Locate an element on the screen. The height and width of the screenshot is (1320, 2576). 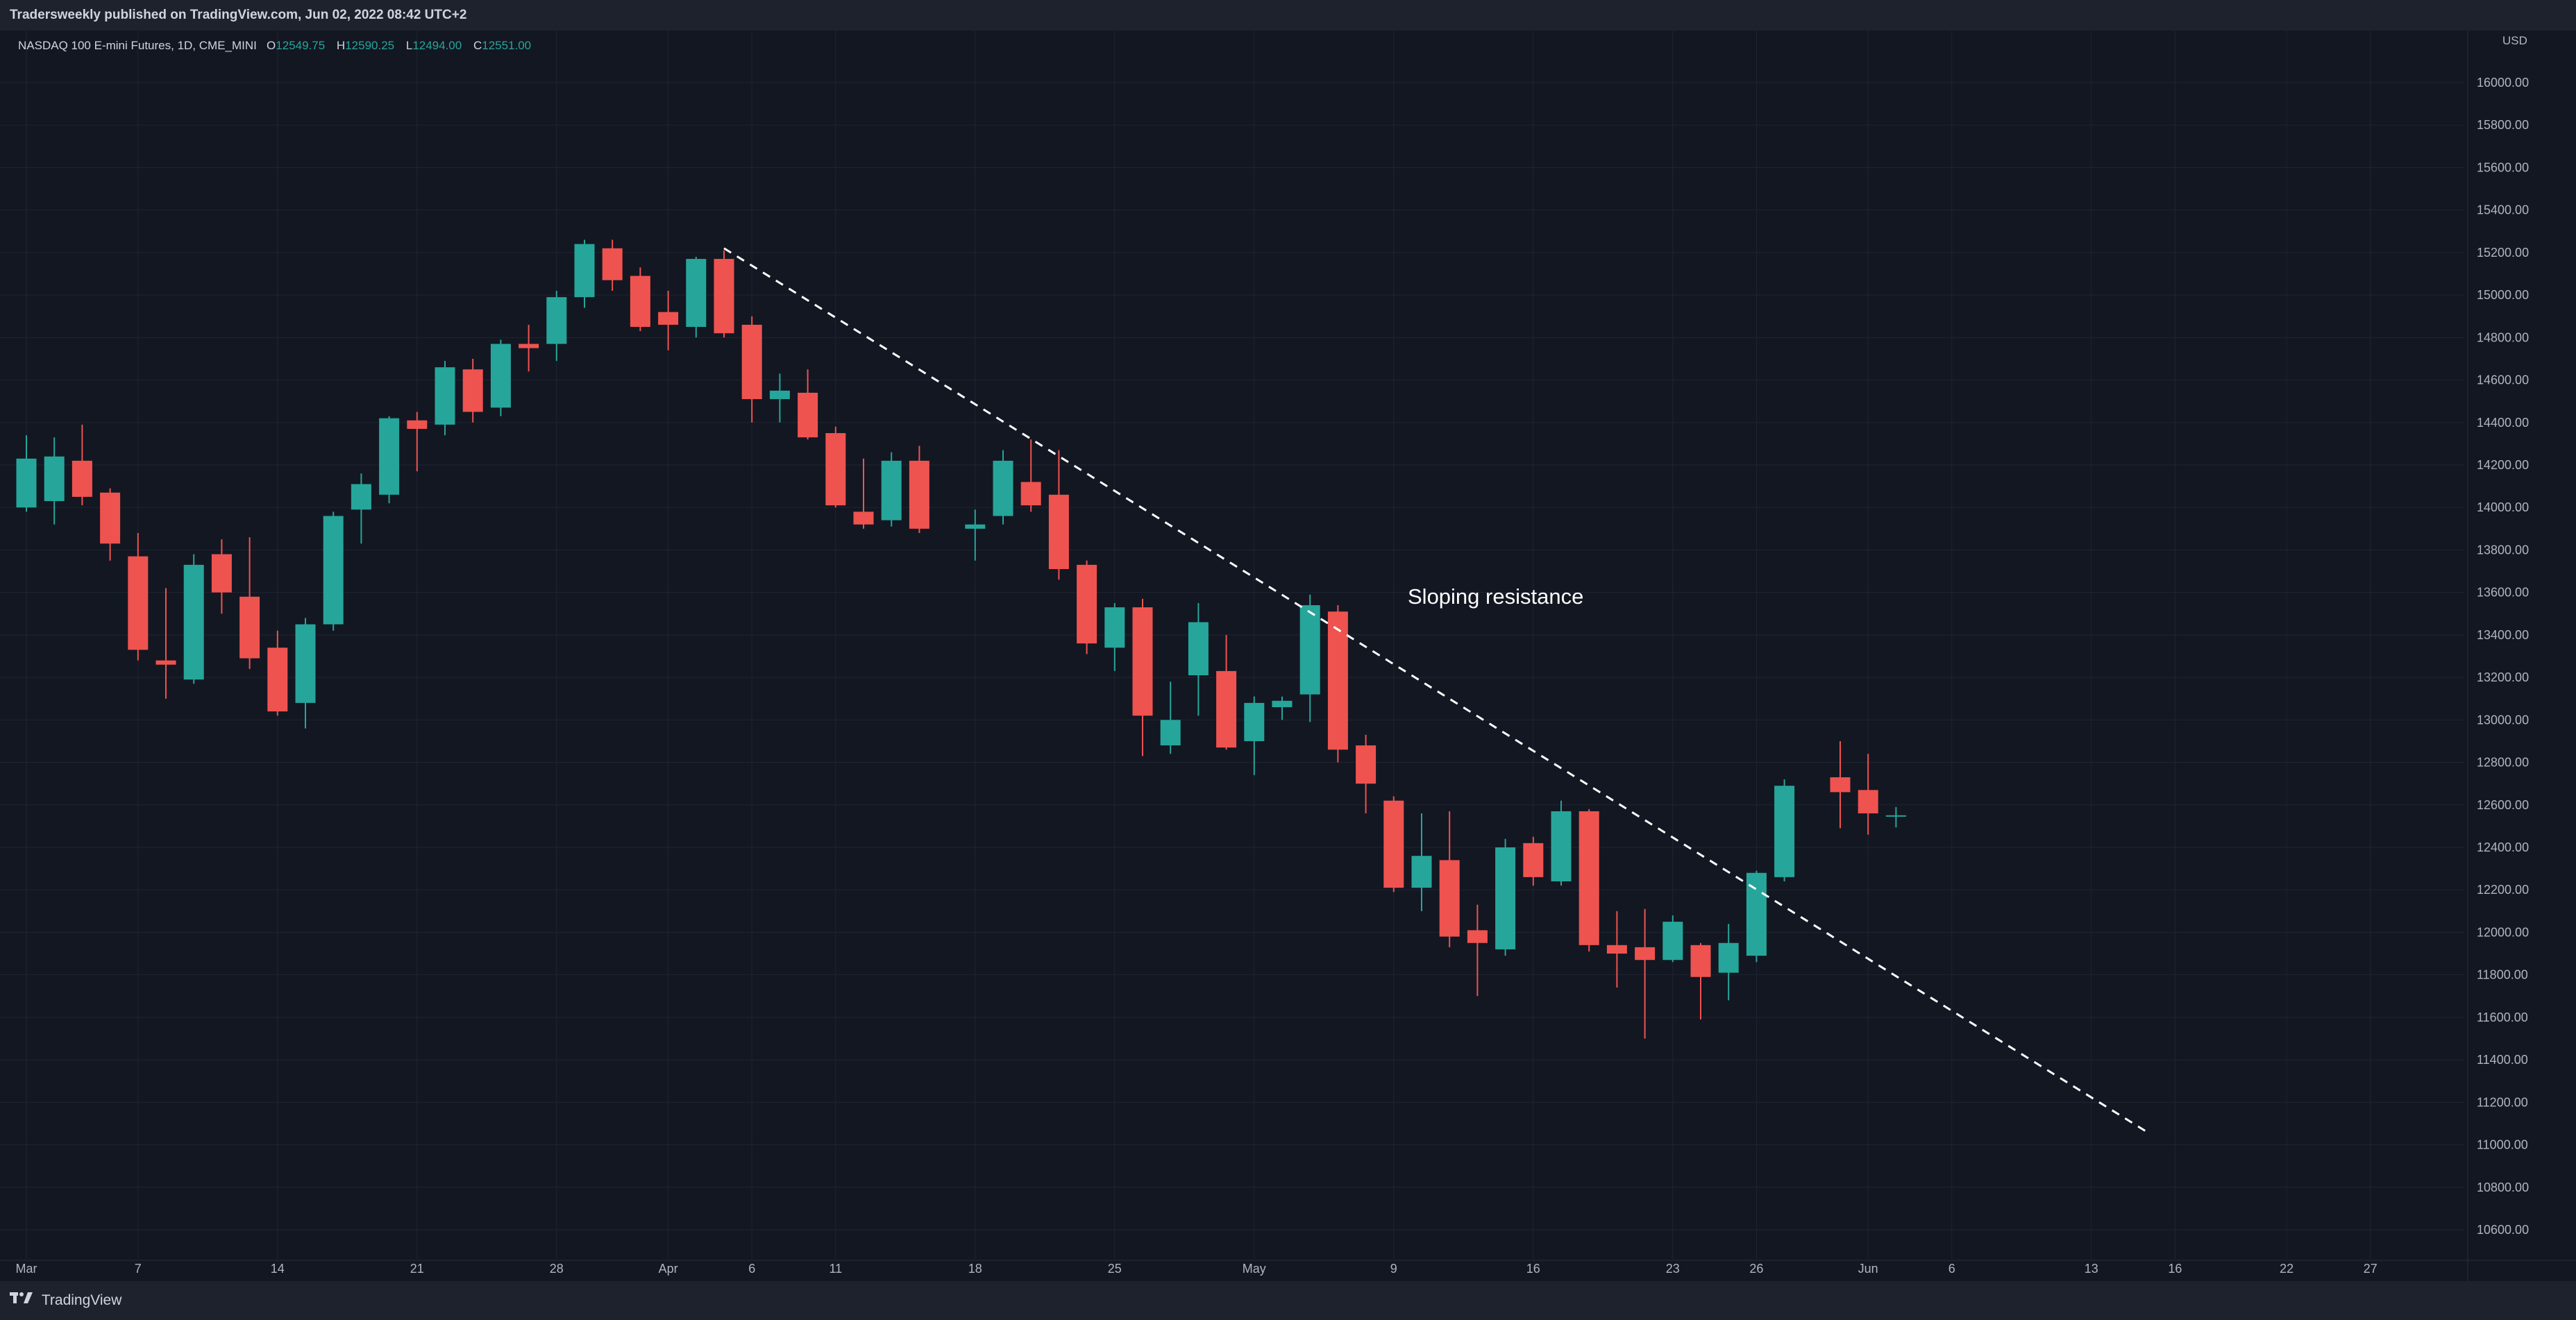
x-tick-label: 22 is located at coordinates (2286, 1269).